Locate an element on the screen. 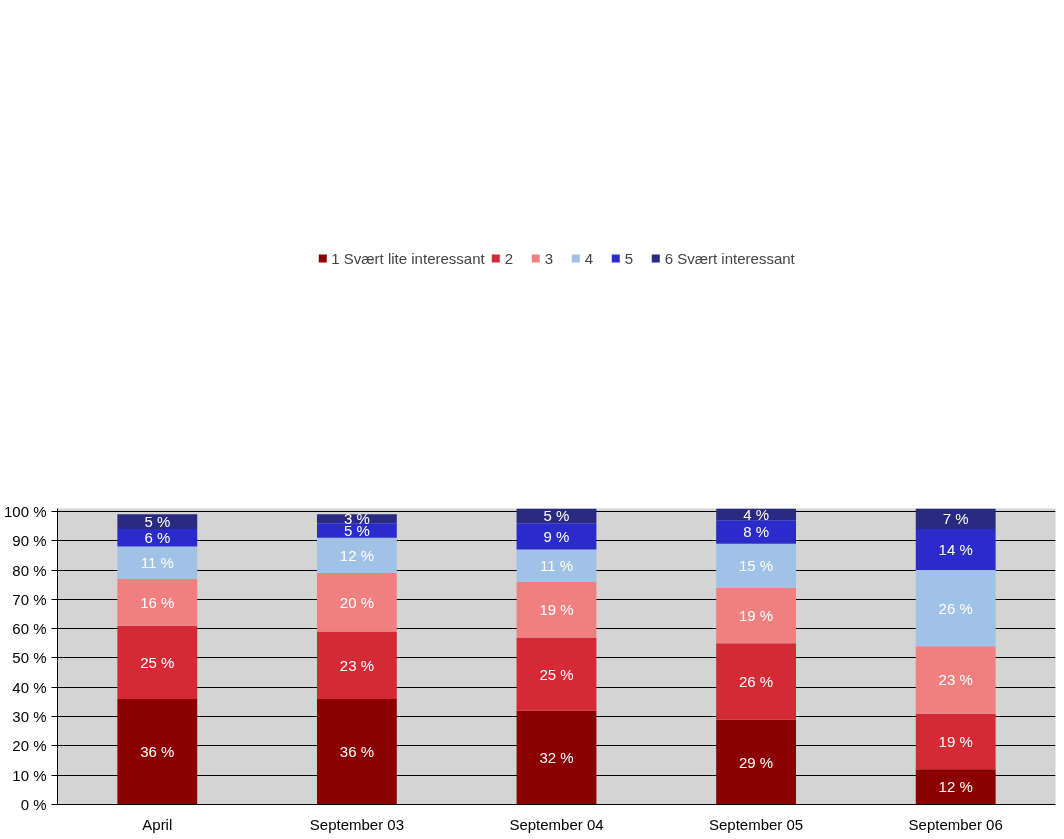  data-label: 9 % is located at coordinates (556, 536).